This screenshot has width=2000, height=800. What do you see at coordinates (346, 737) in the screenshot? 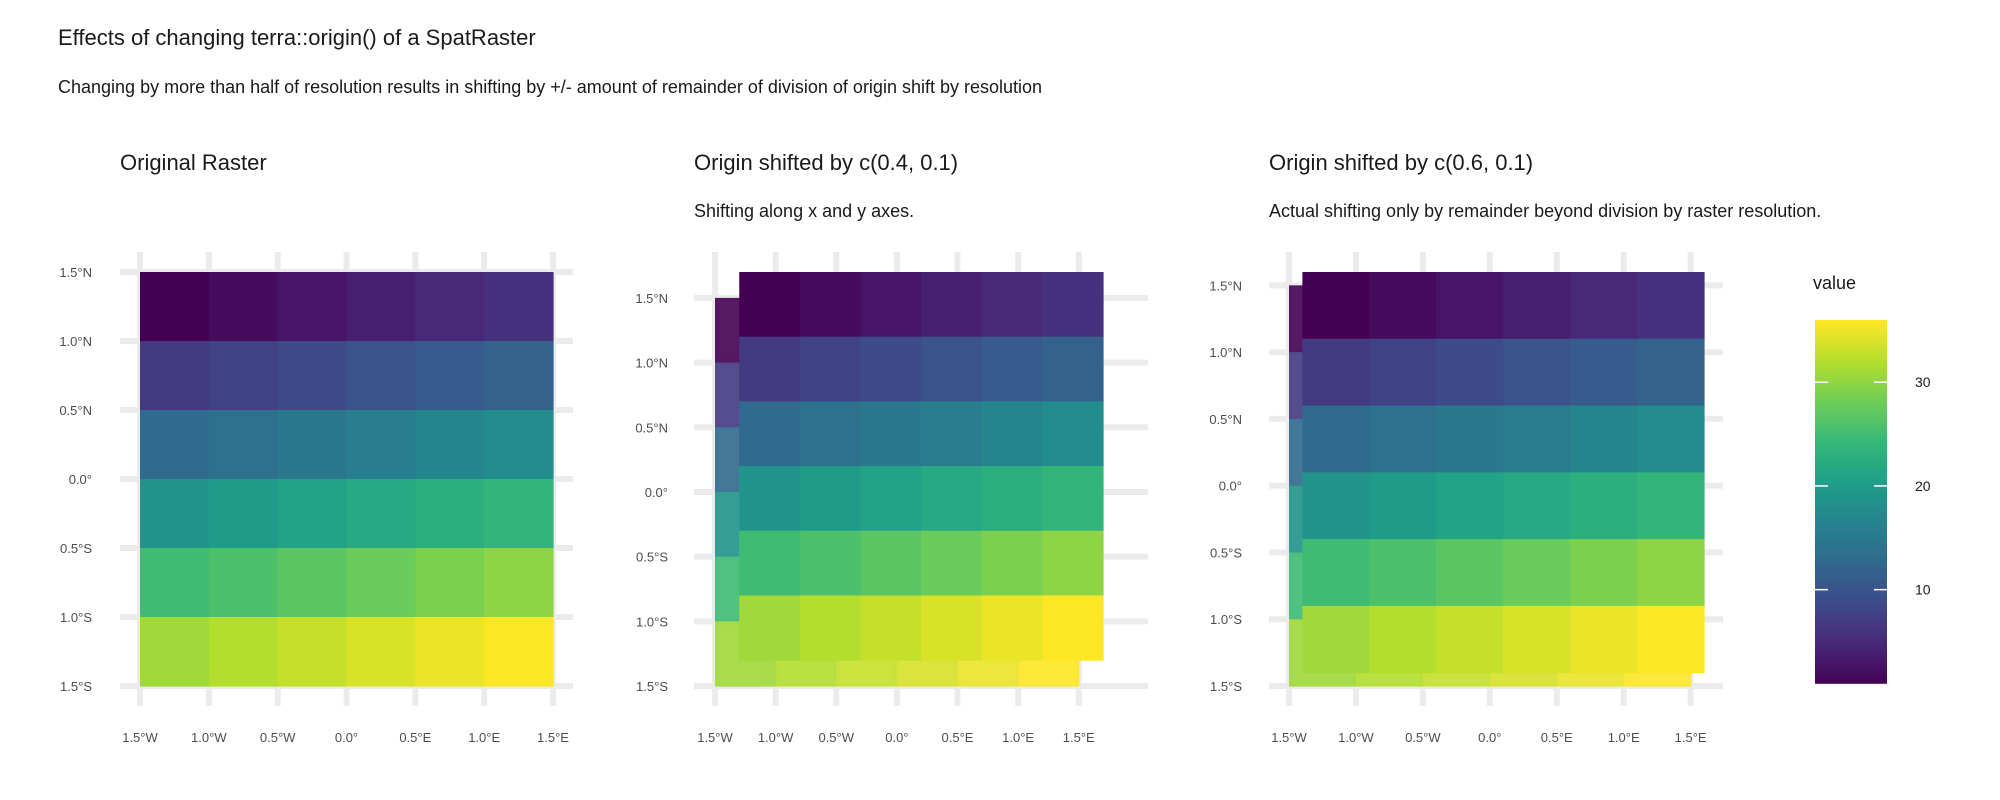
I see `x-tick-label: 0.0°` at bounding box center [346, 737].